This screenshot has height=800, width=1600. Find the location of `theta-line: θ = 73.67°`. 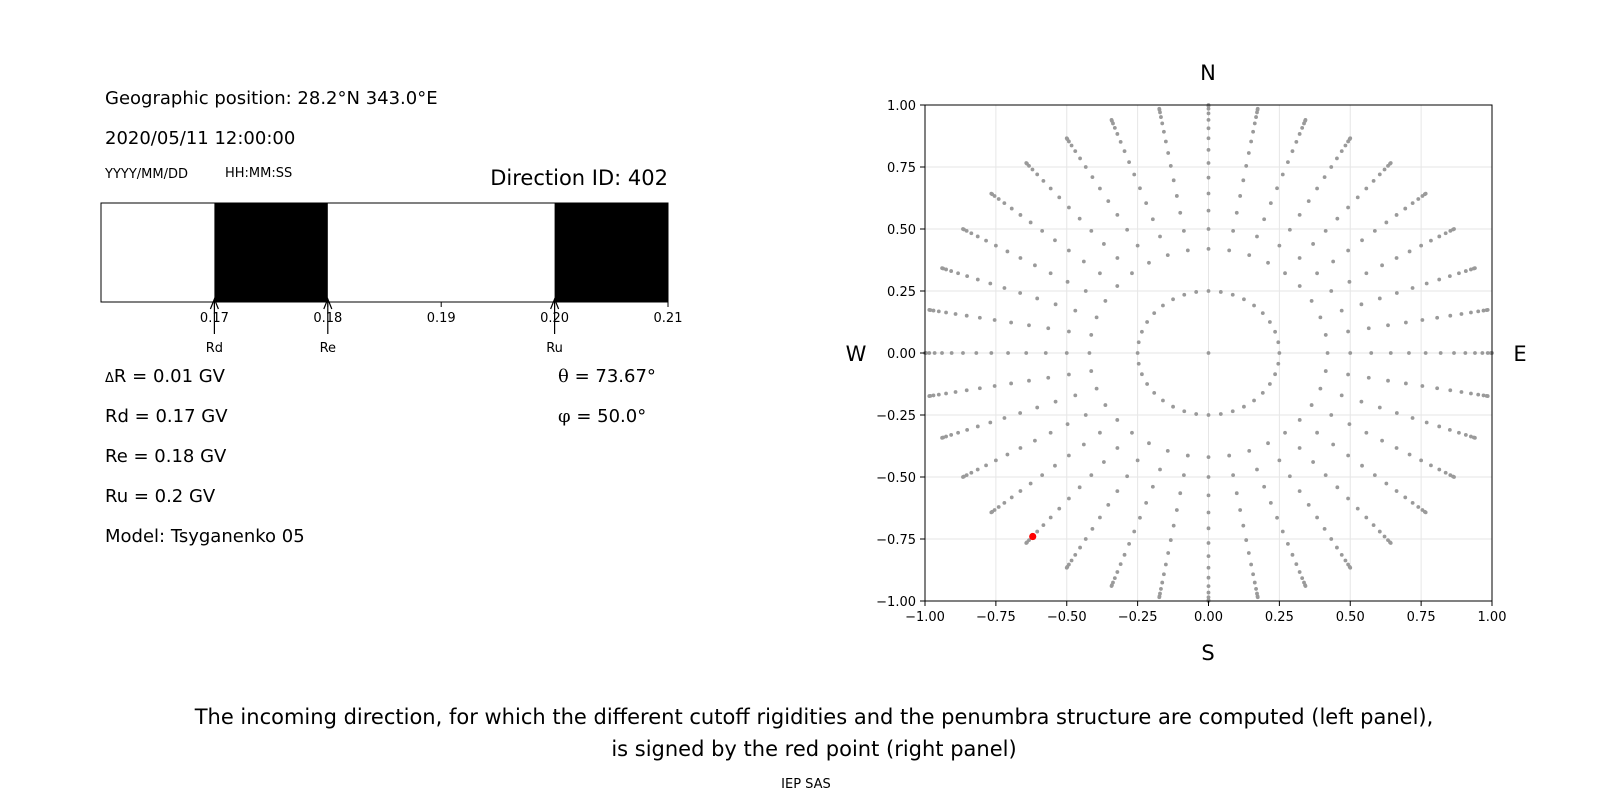

theta-line: θ = 73.67° is located at coordinates (607, 376).